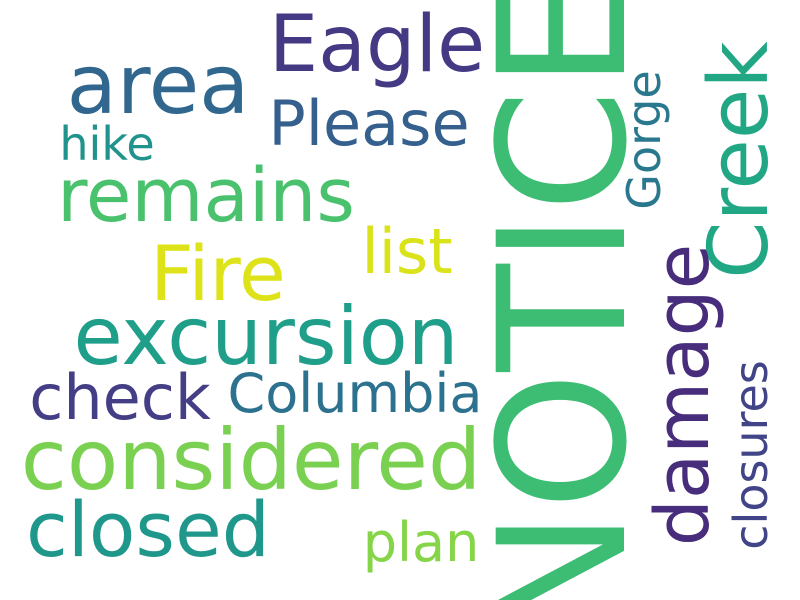 The height and width of the screenshot is (600, 800). I want to click on word-remains: remains, so click(206, 196).